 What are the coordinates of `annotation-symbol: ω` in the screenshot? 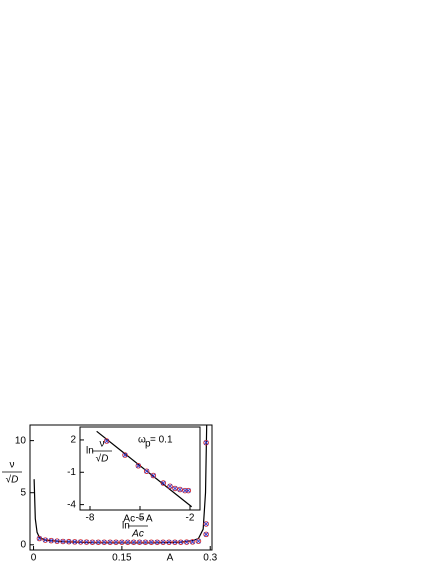 It's located at (142, 440).